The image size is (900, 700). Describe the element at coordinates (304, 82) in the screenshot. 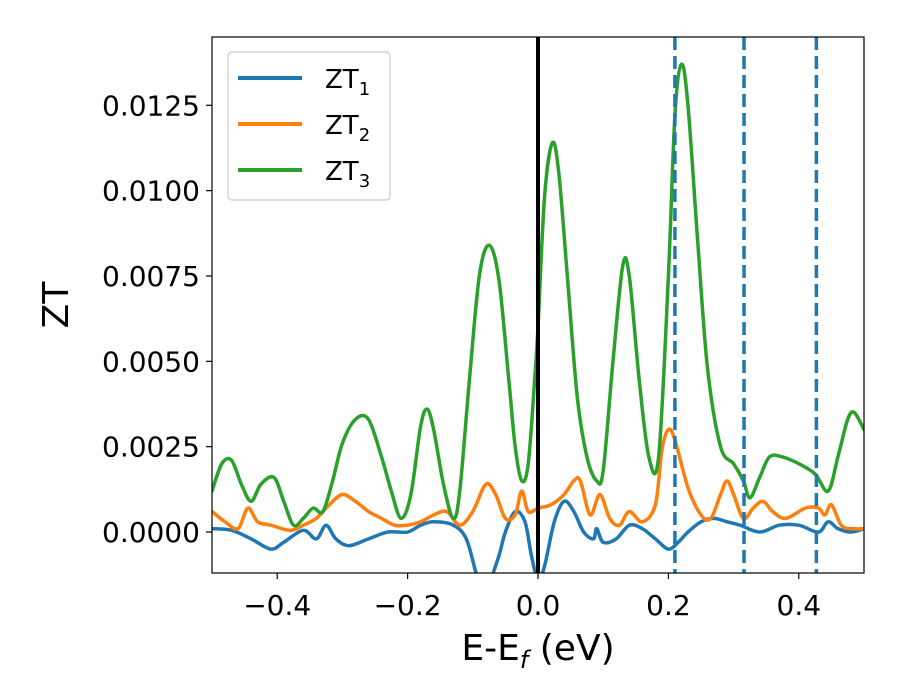

I see `legend-entry-1: ZT1` at that location.